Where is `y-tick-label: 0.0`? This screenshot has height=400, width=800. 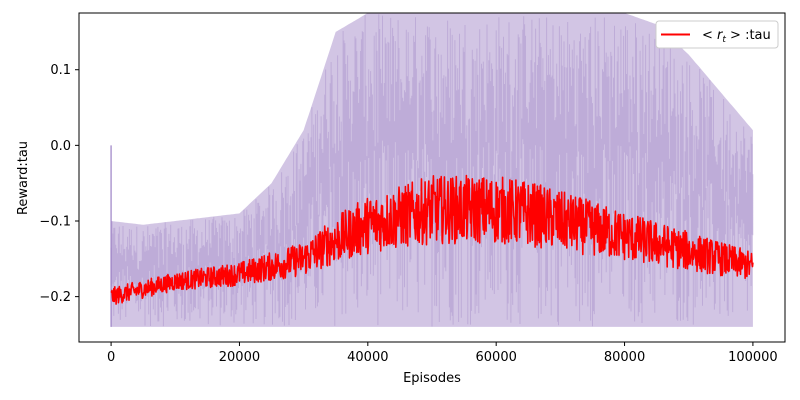
y-tick-label: 0.0 is located at coordinates (60, 146).